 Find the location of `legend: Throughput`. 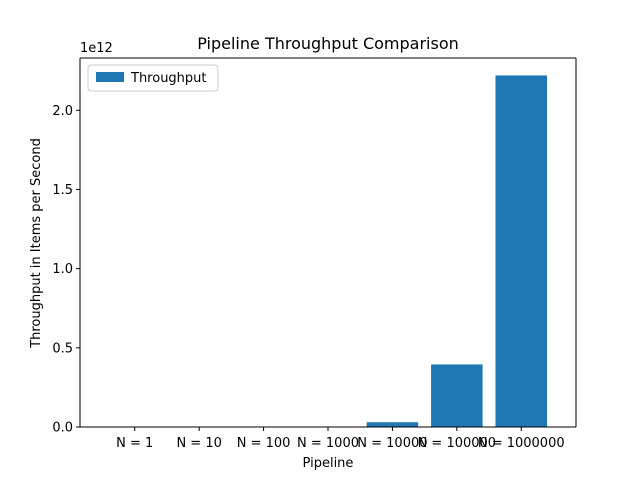

legend: Throughput is located at coordinates (153, 78).